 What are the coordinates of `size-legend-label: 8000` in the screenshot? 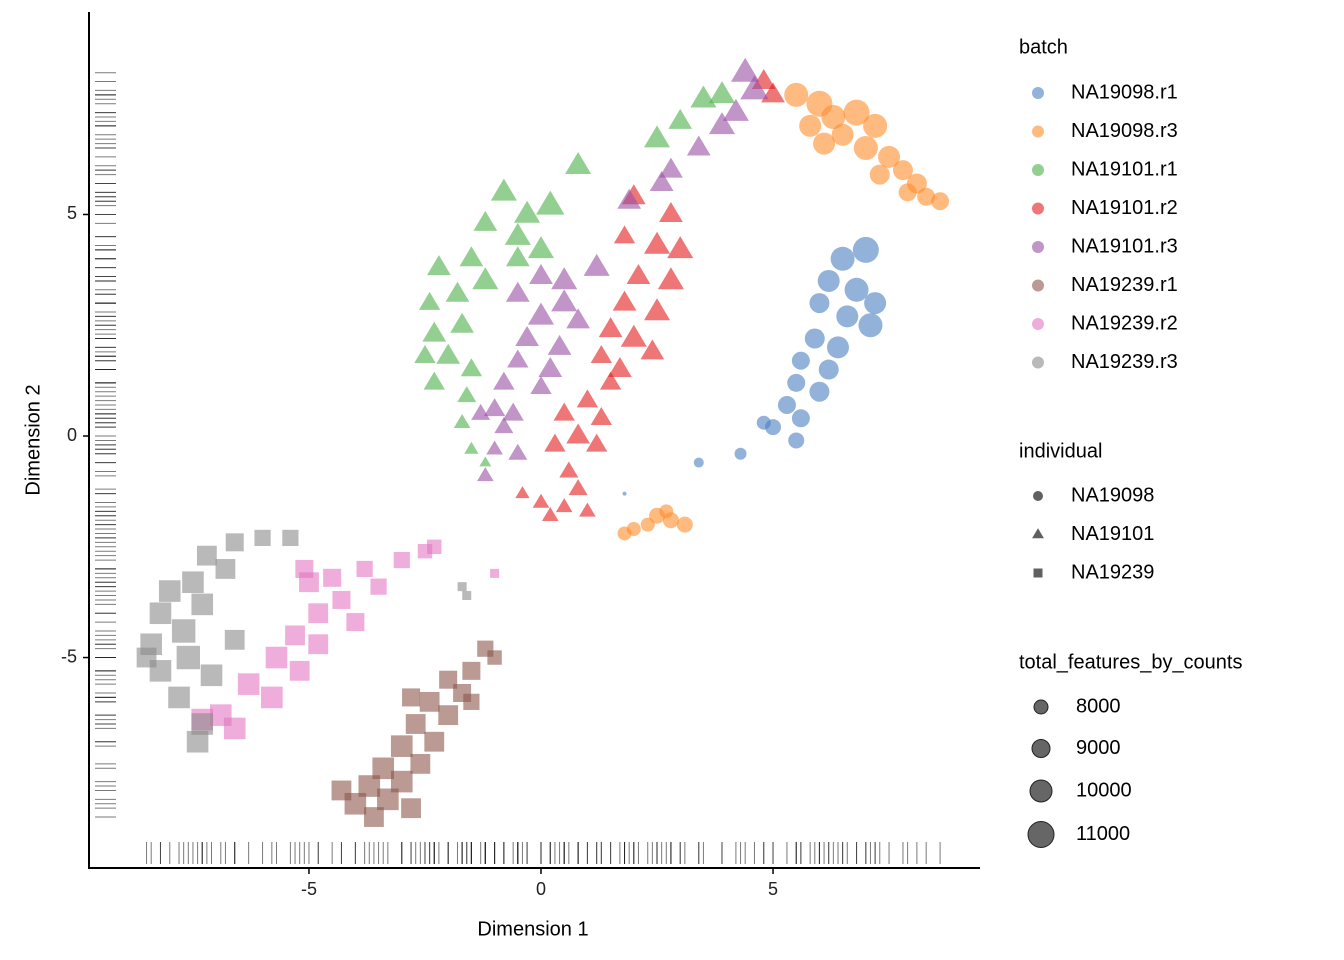 It's located at (1098, 706).